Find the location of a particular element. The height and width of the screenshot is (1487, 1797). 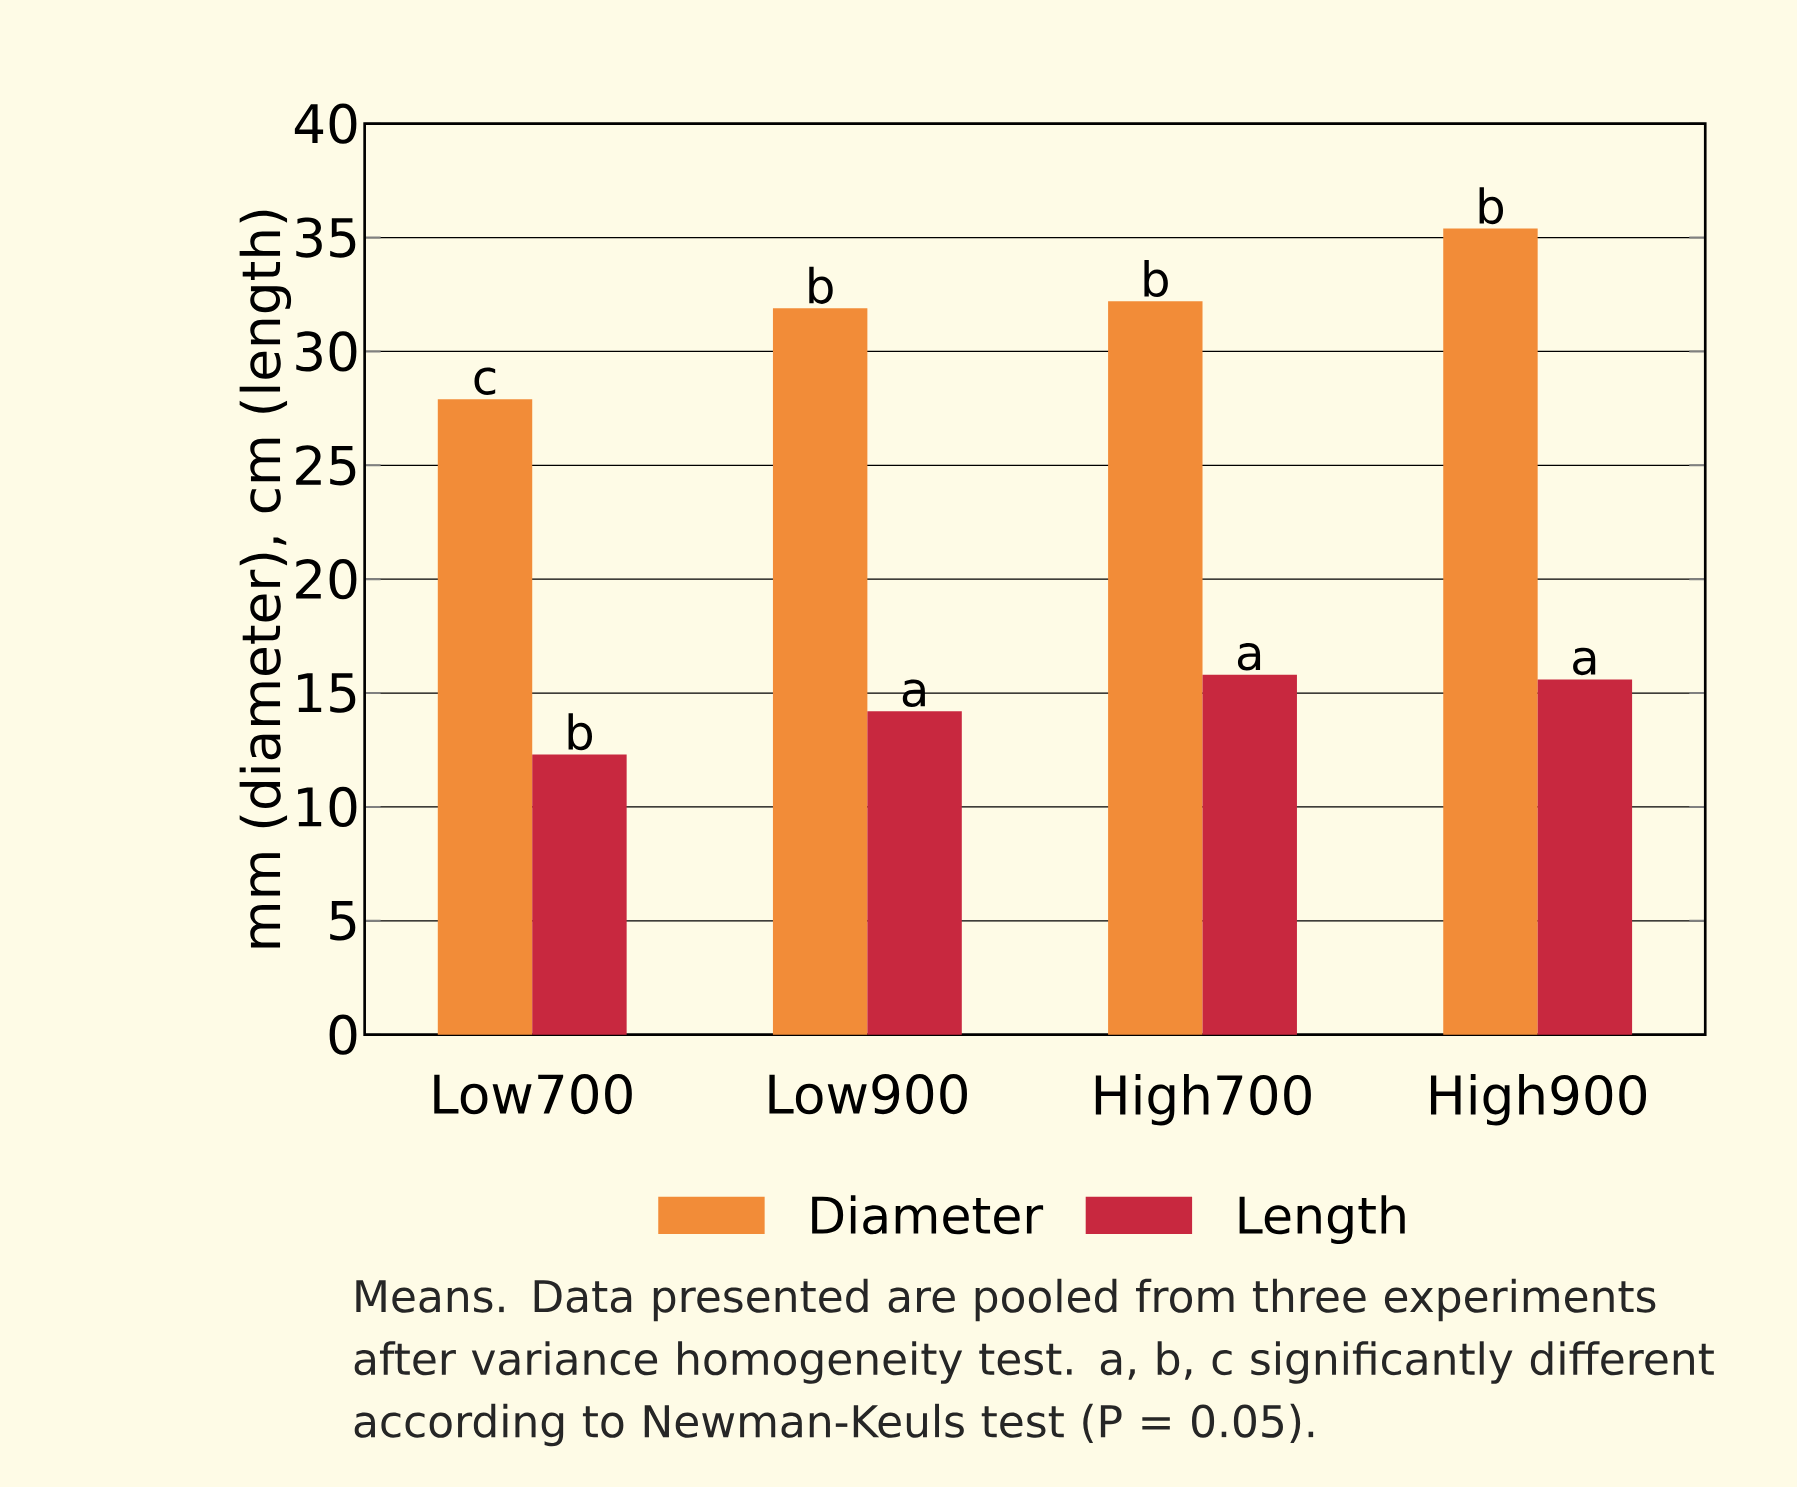

x-tick-label: High700 is located at coordinates (1203, 1100).